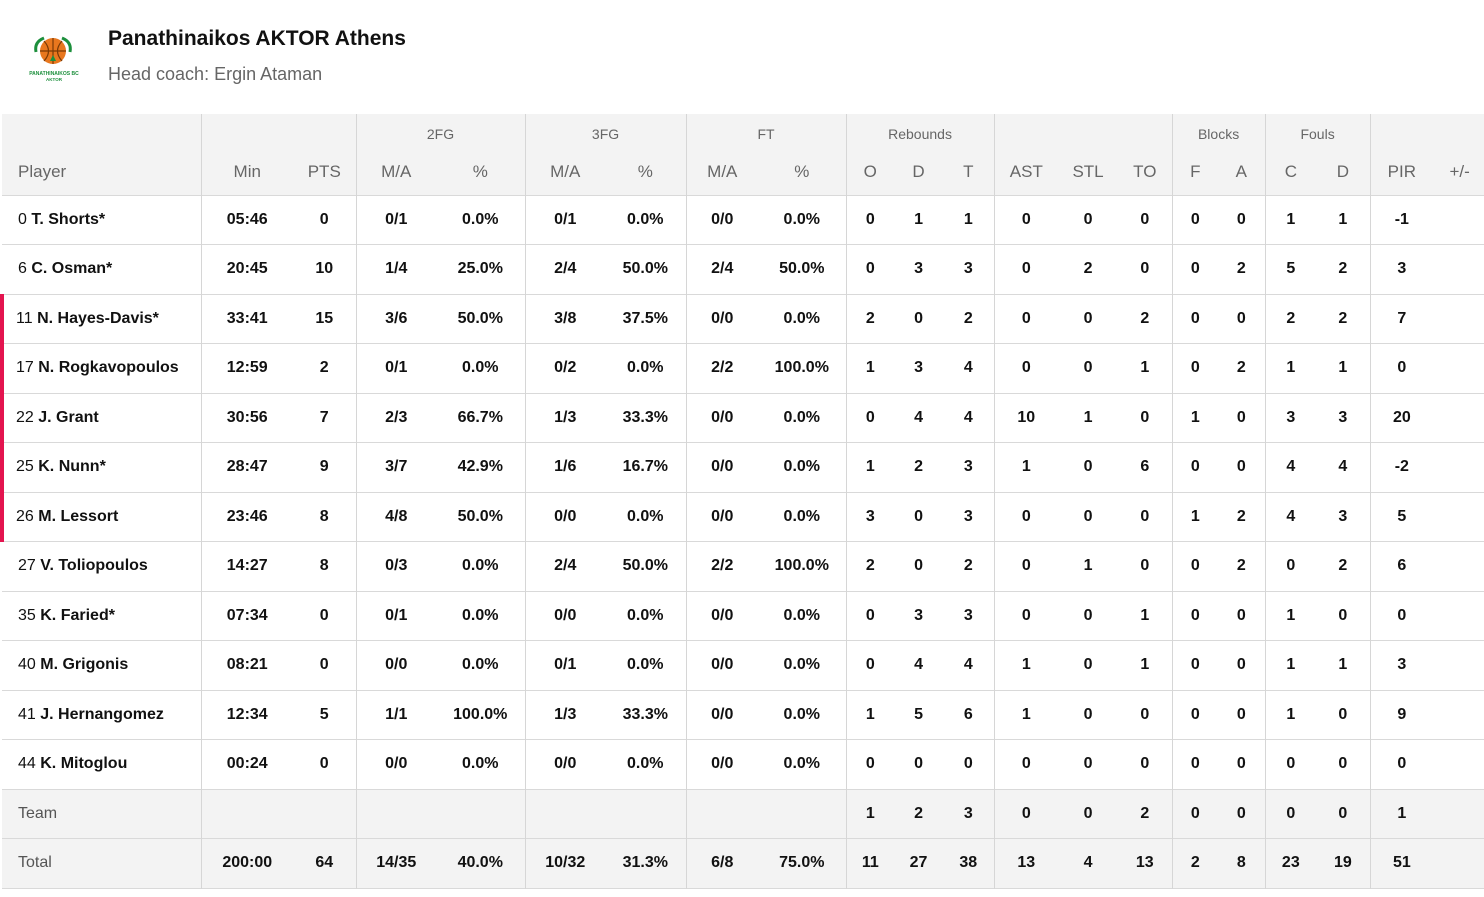 The image size is (1484, 897). What do you see at coordinates (1026, 172) in the screenshot?
I see `col-header-ast: AST` at bounding box center [1026, 172].